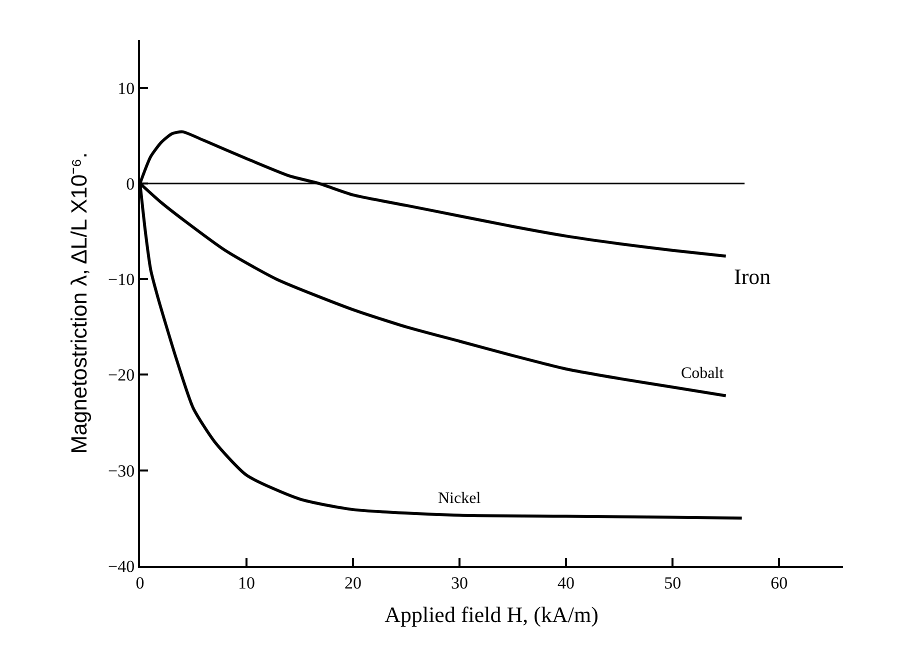 The width and height of the screenshot is (913, 646). What do you see at coordinates (491, 614) in the screenshot?
I see `x-axis-title: Applied field H, (kA/m)` at bounding box center [491, 614].